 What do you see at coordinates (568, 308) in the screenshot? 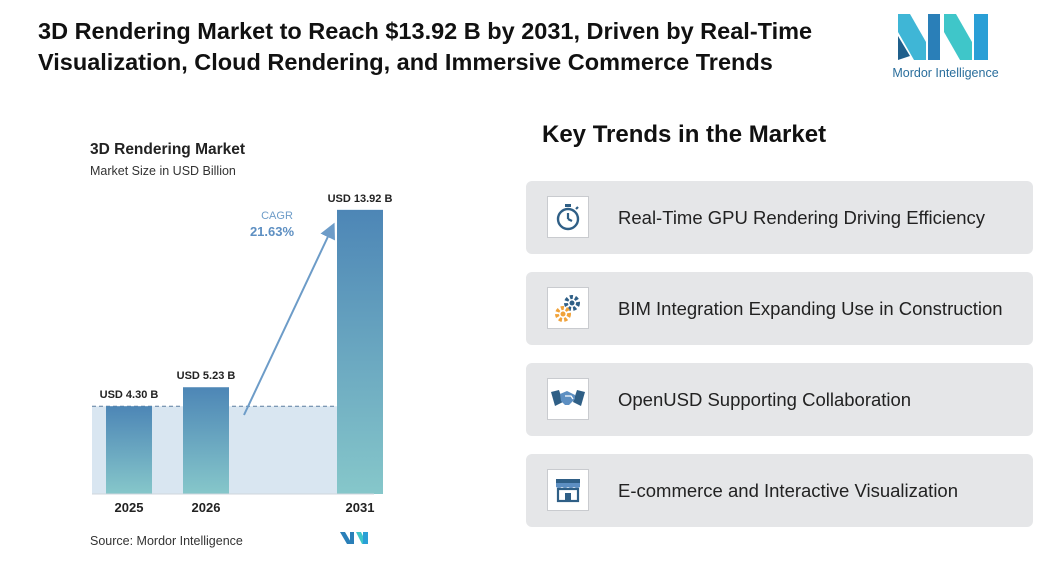
I see `gears-icon` at bounding box center [568, 308].